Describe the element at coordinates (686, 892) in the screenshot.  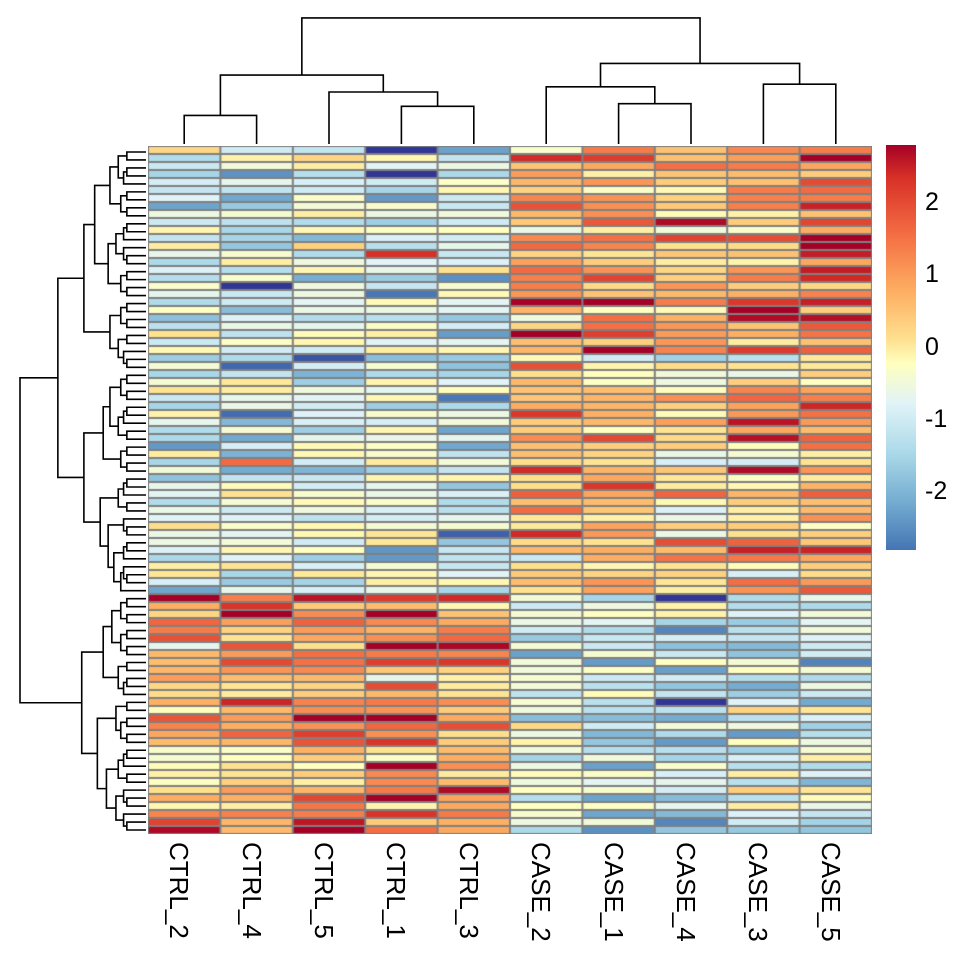
I see `column-label-case_4: CASE_4` at that location.